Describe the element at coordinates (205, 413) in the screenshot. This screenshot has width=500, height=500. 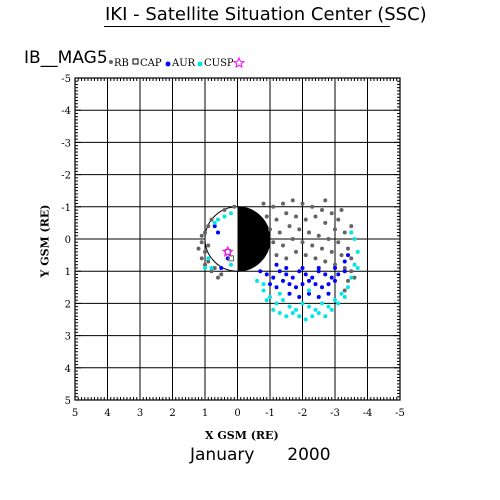
I see `x-tick-label: 1` at that location.